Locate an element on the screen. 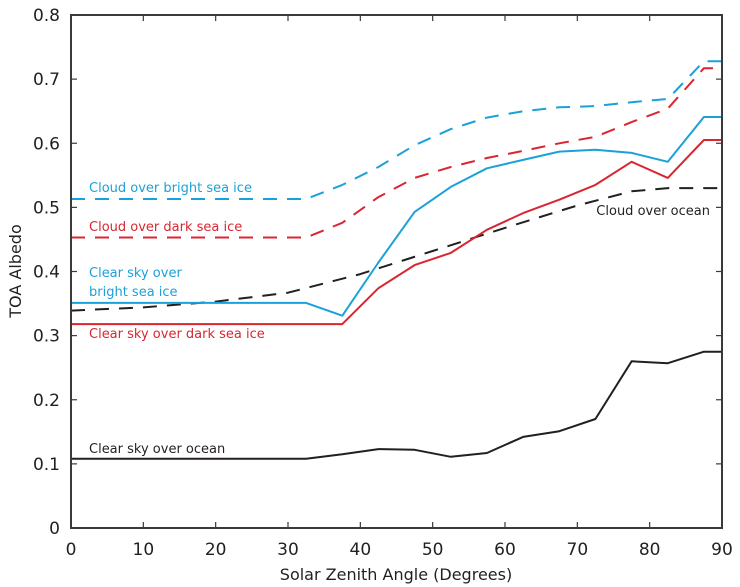 The height and width of the screenshot is (587, 740). y-tick-label: 0.1 is located at coordinates (46, 465).